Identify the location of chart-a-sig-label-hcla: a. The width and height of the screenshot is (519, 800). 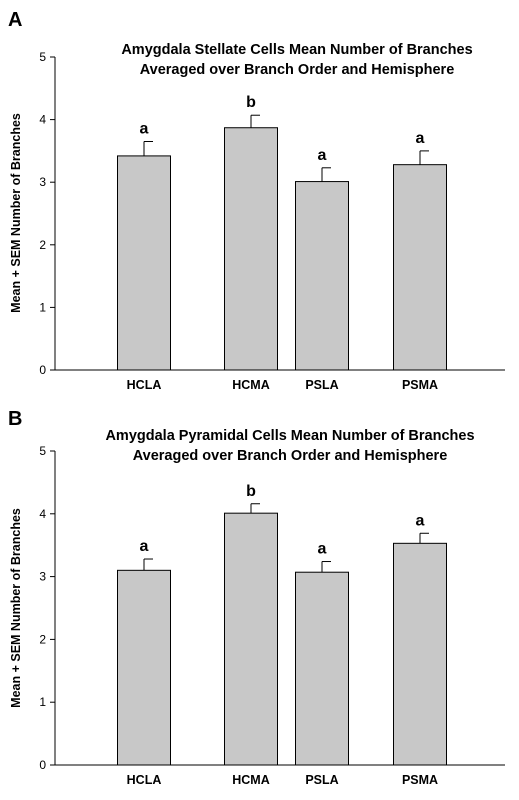
(144, 129).